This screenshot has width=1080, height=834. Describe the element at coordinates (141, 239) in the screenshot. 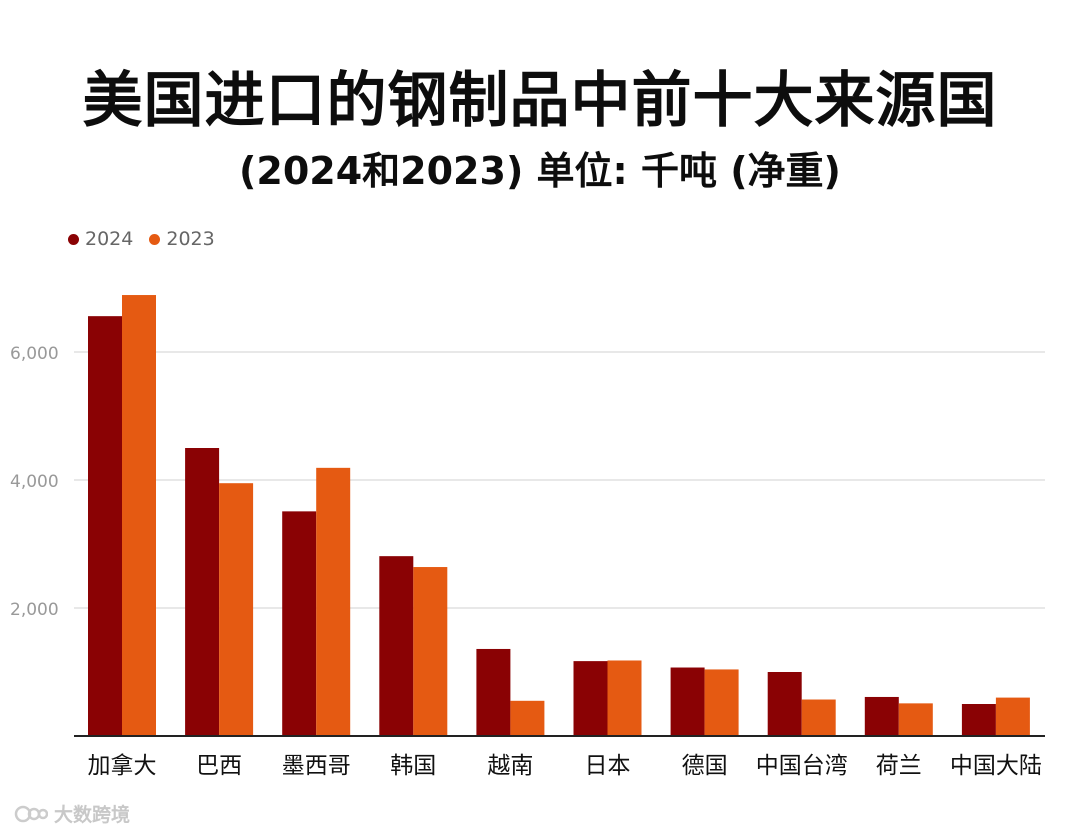

I see `chart-legend: 2024 2023` at that location.